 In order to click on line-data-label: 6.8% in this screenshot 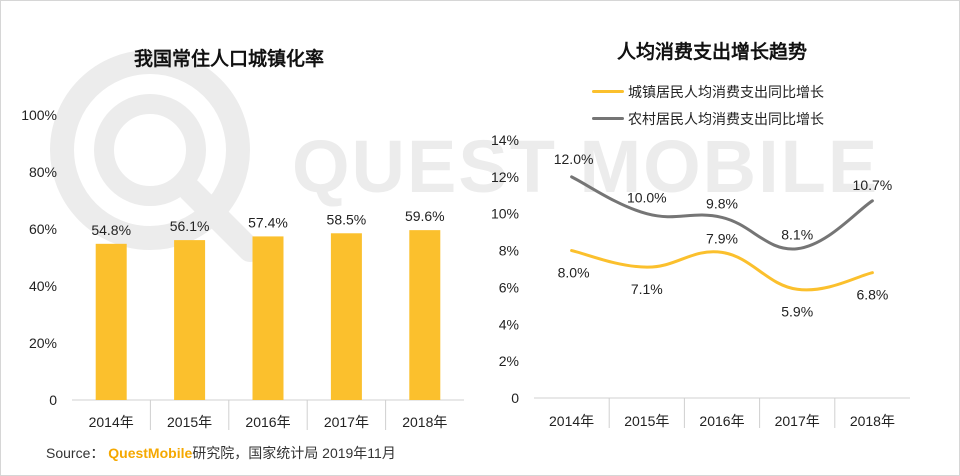, I will do `click(872, 295)`.